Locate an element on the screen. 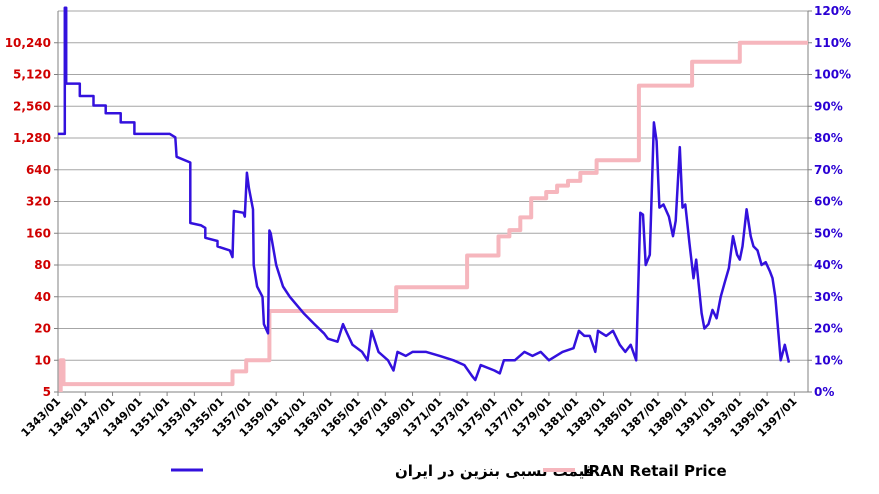 Image resolution: width=879 pixels, height=494 pixels. right-axis-tick-label: 40% is located at coordinates (828, 265).